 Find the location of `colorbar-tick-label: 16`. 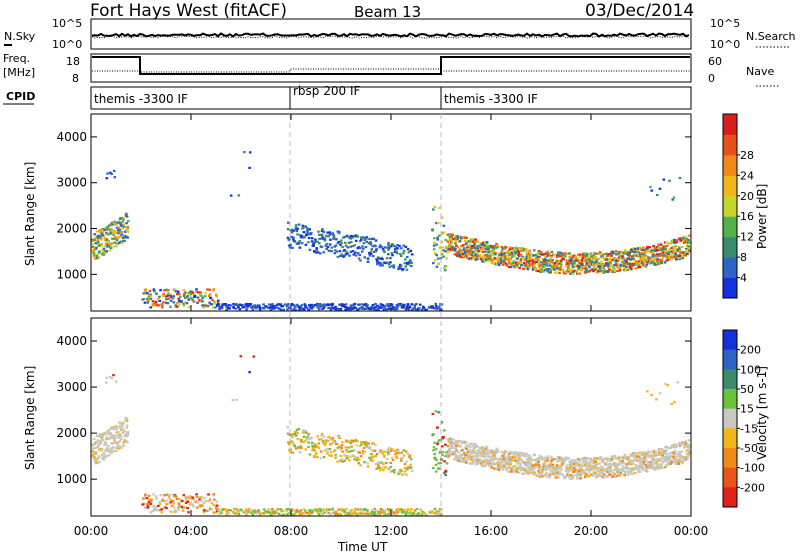

colorbar-tick-label: 16 is located at coordinates (747, 216).